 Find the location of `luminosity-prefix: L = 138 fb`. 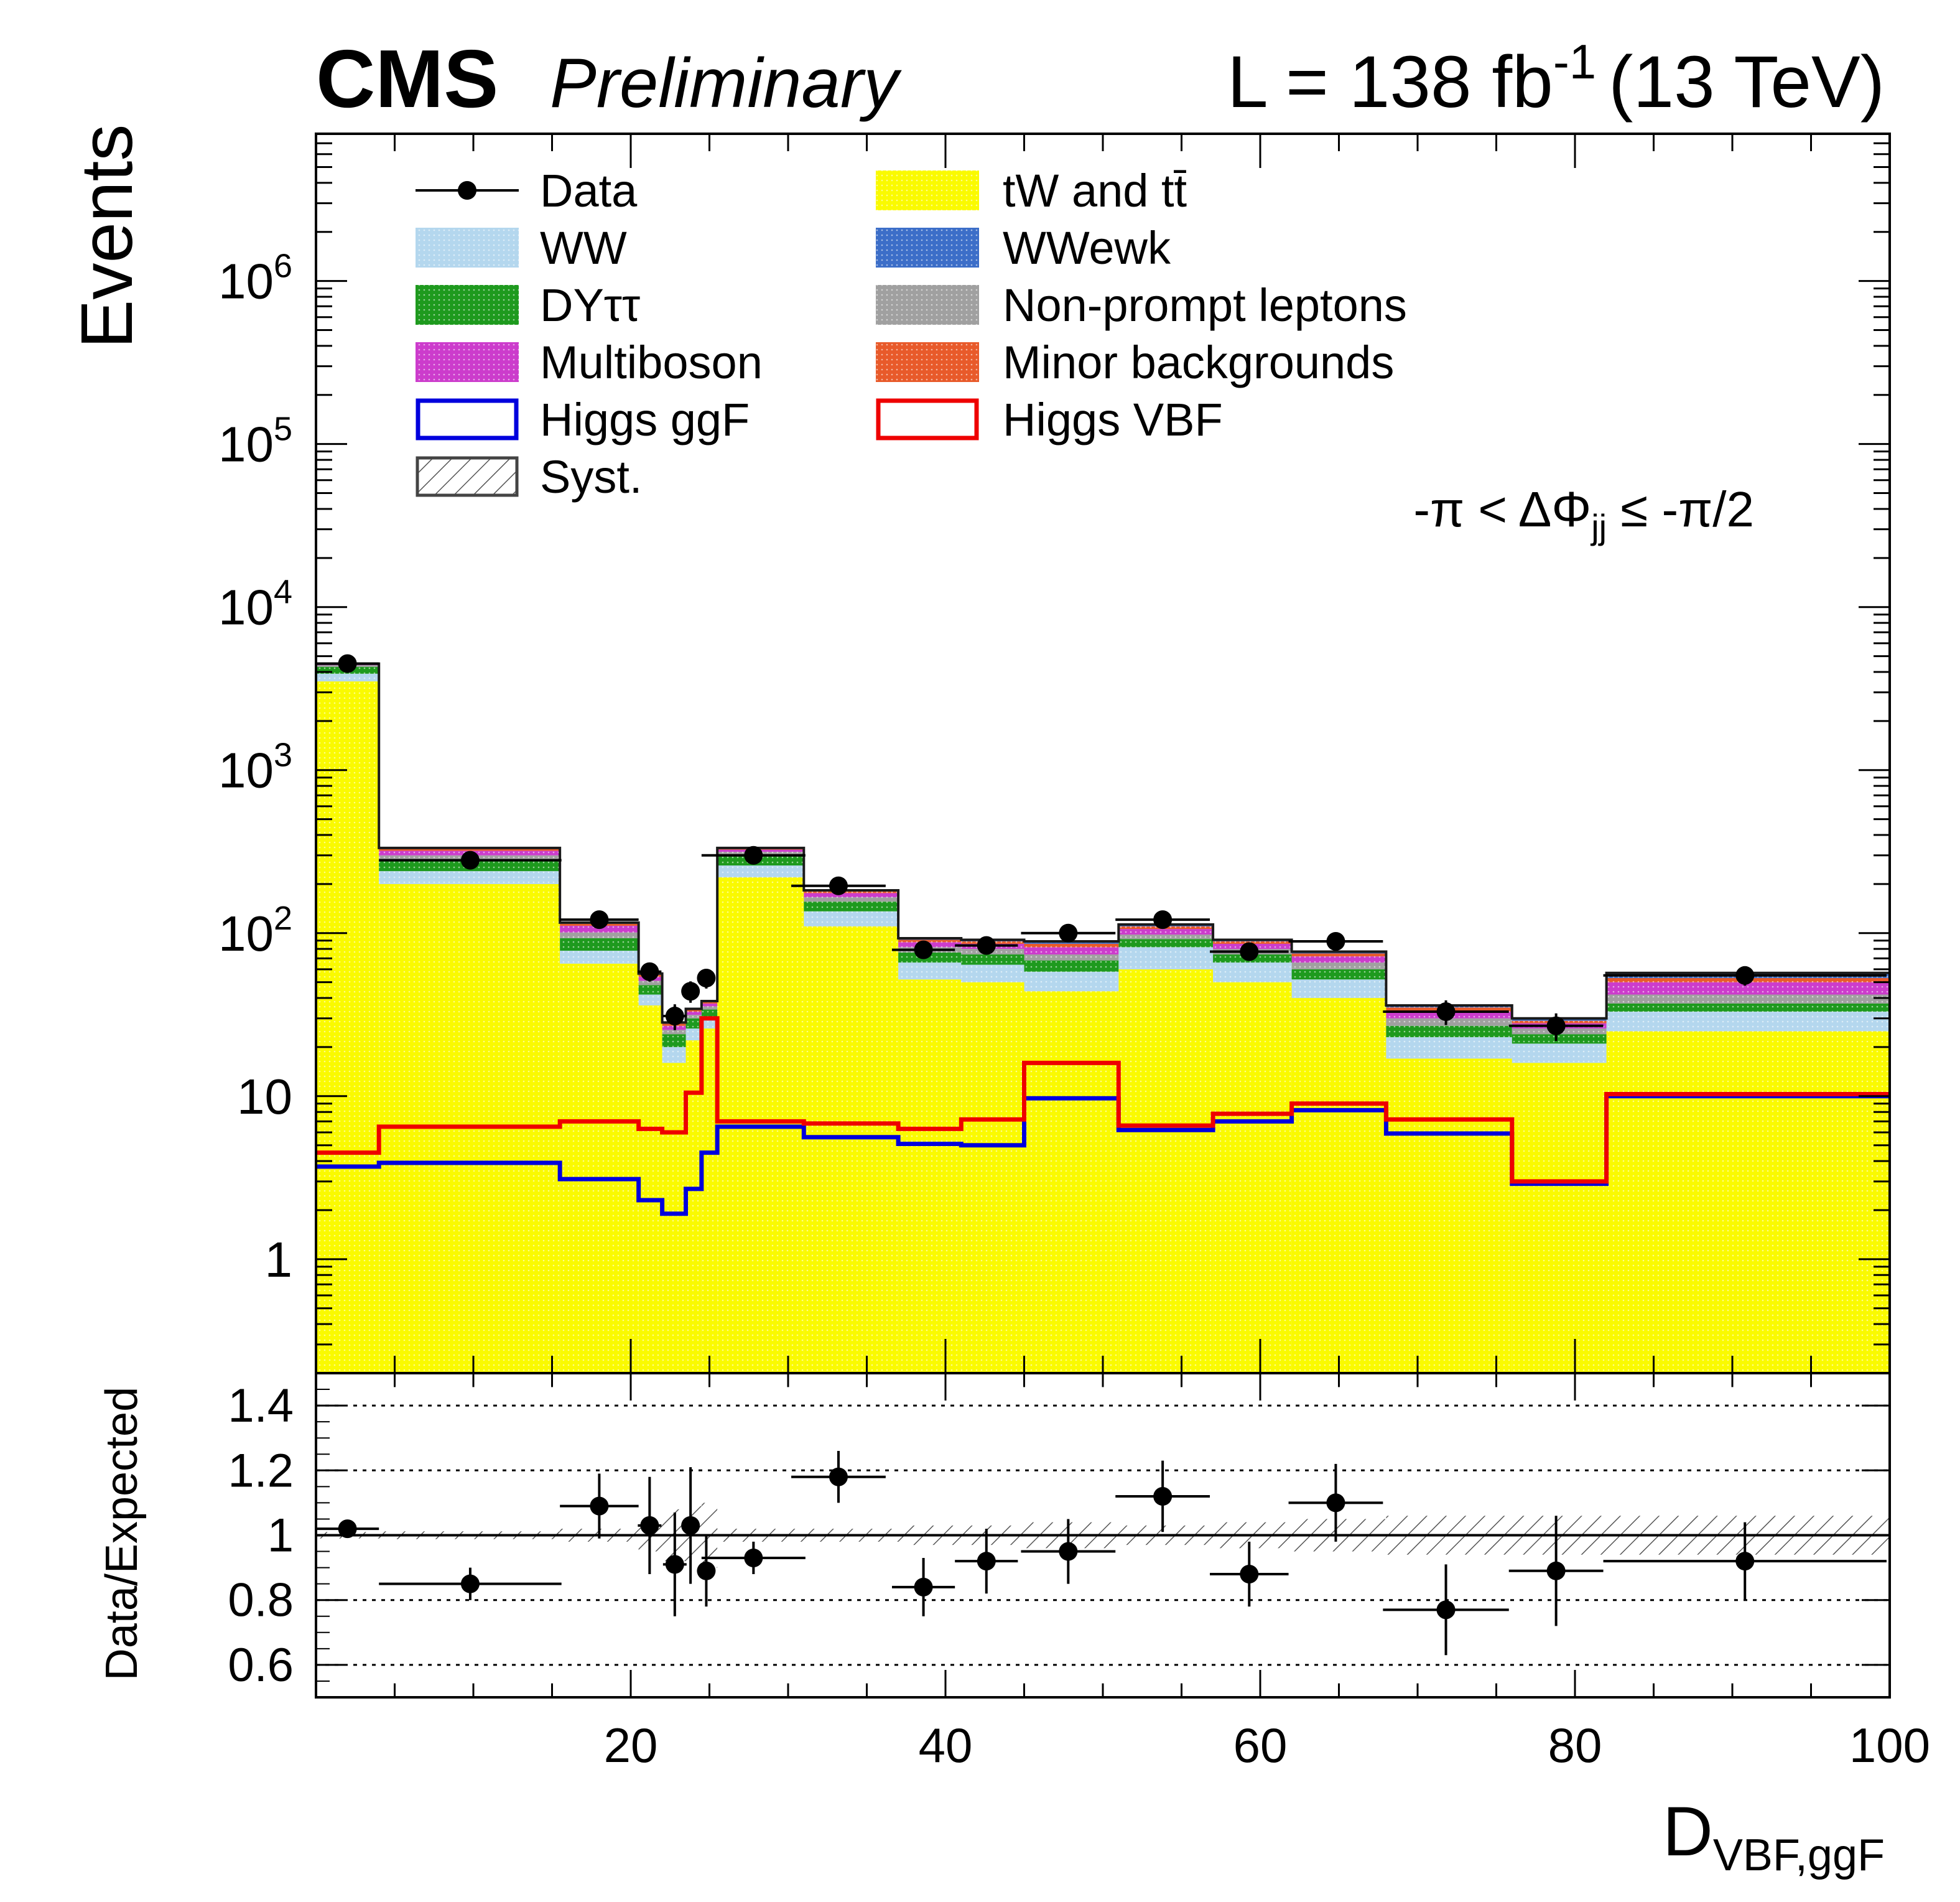

luminosity-prefix: L = 138 fb is located at coordinates (1390, 82).